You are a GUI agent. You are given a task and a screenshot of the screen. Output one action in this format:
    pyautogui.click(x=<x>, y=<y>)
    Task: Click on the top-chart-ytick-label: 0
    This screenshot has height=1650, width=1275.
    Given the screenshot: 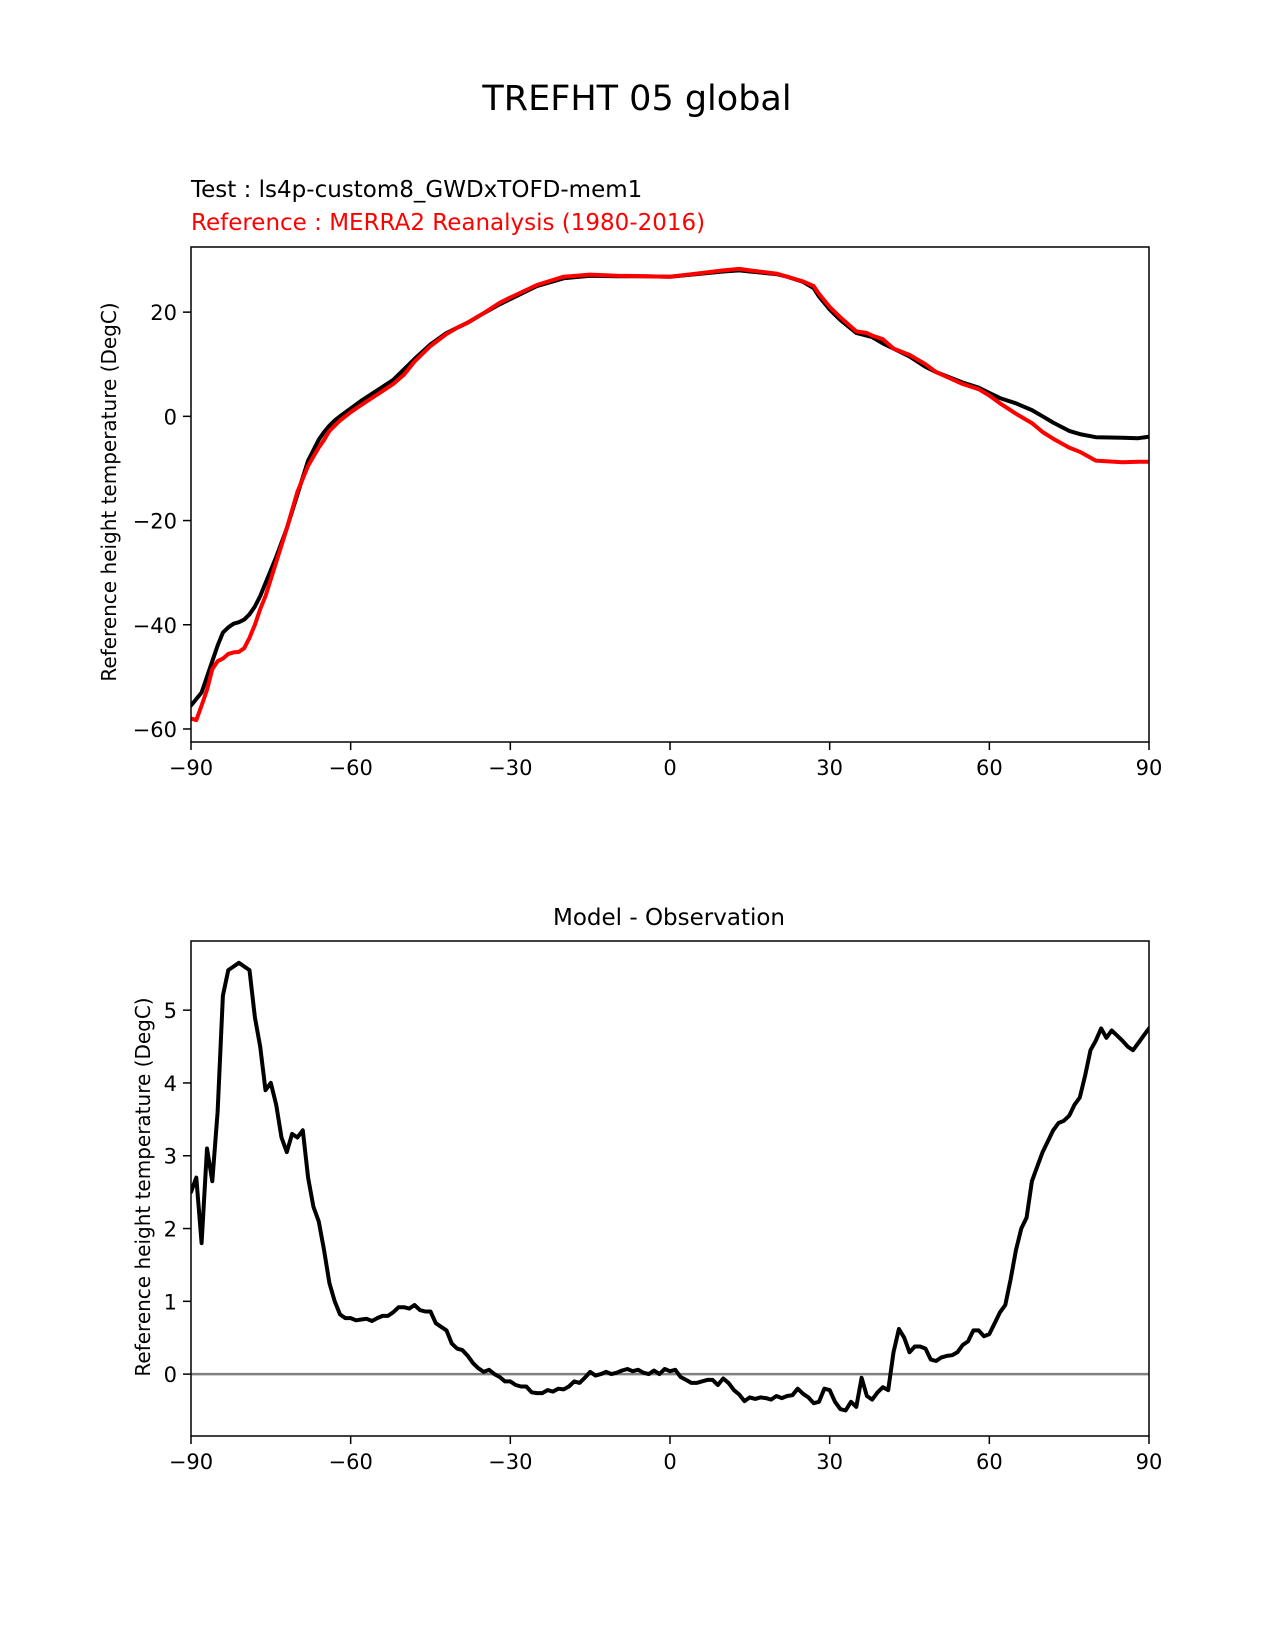 What is the action you would take?
    pyautogui.click(x=170, y=417)
    